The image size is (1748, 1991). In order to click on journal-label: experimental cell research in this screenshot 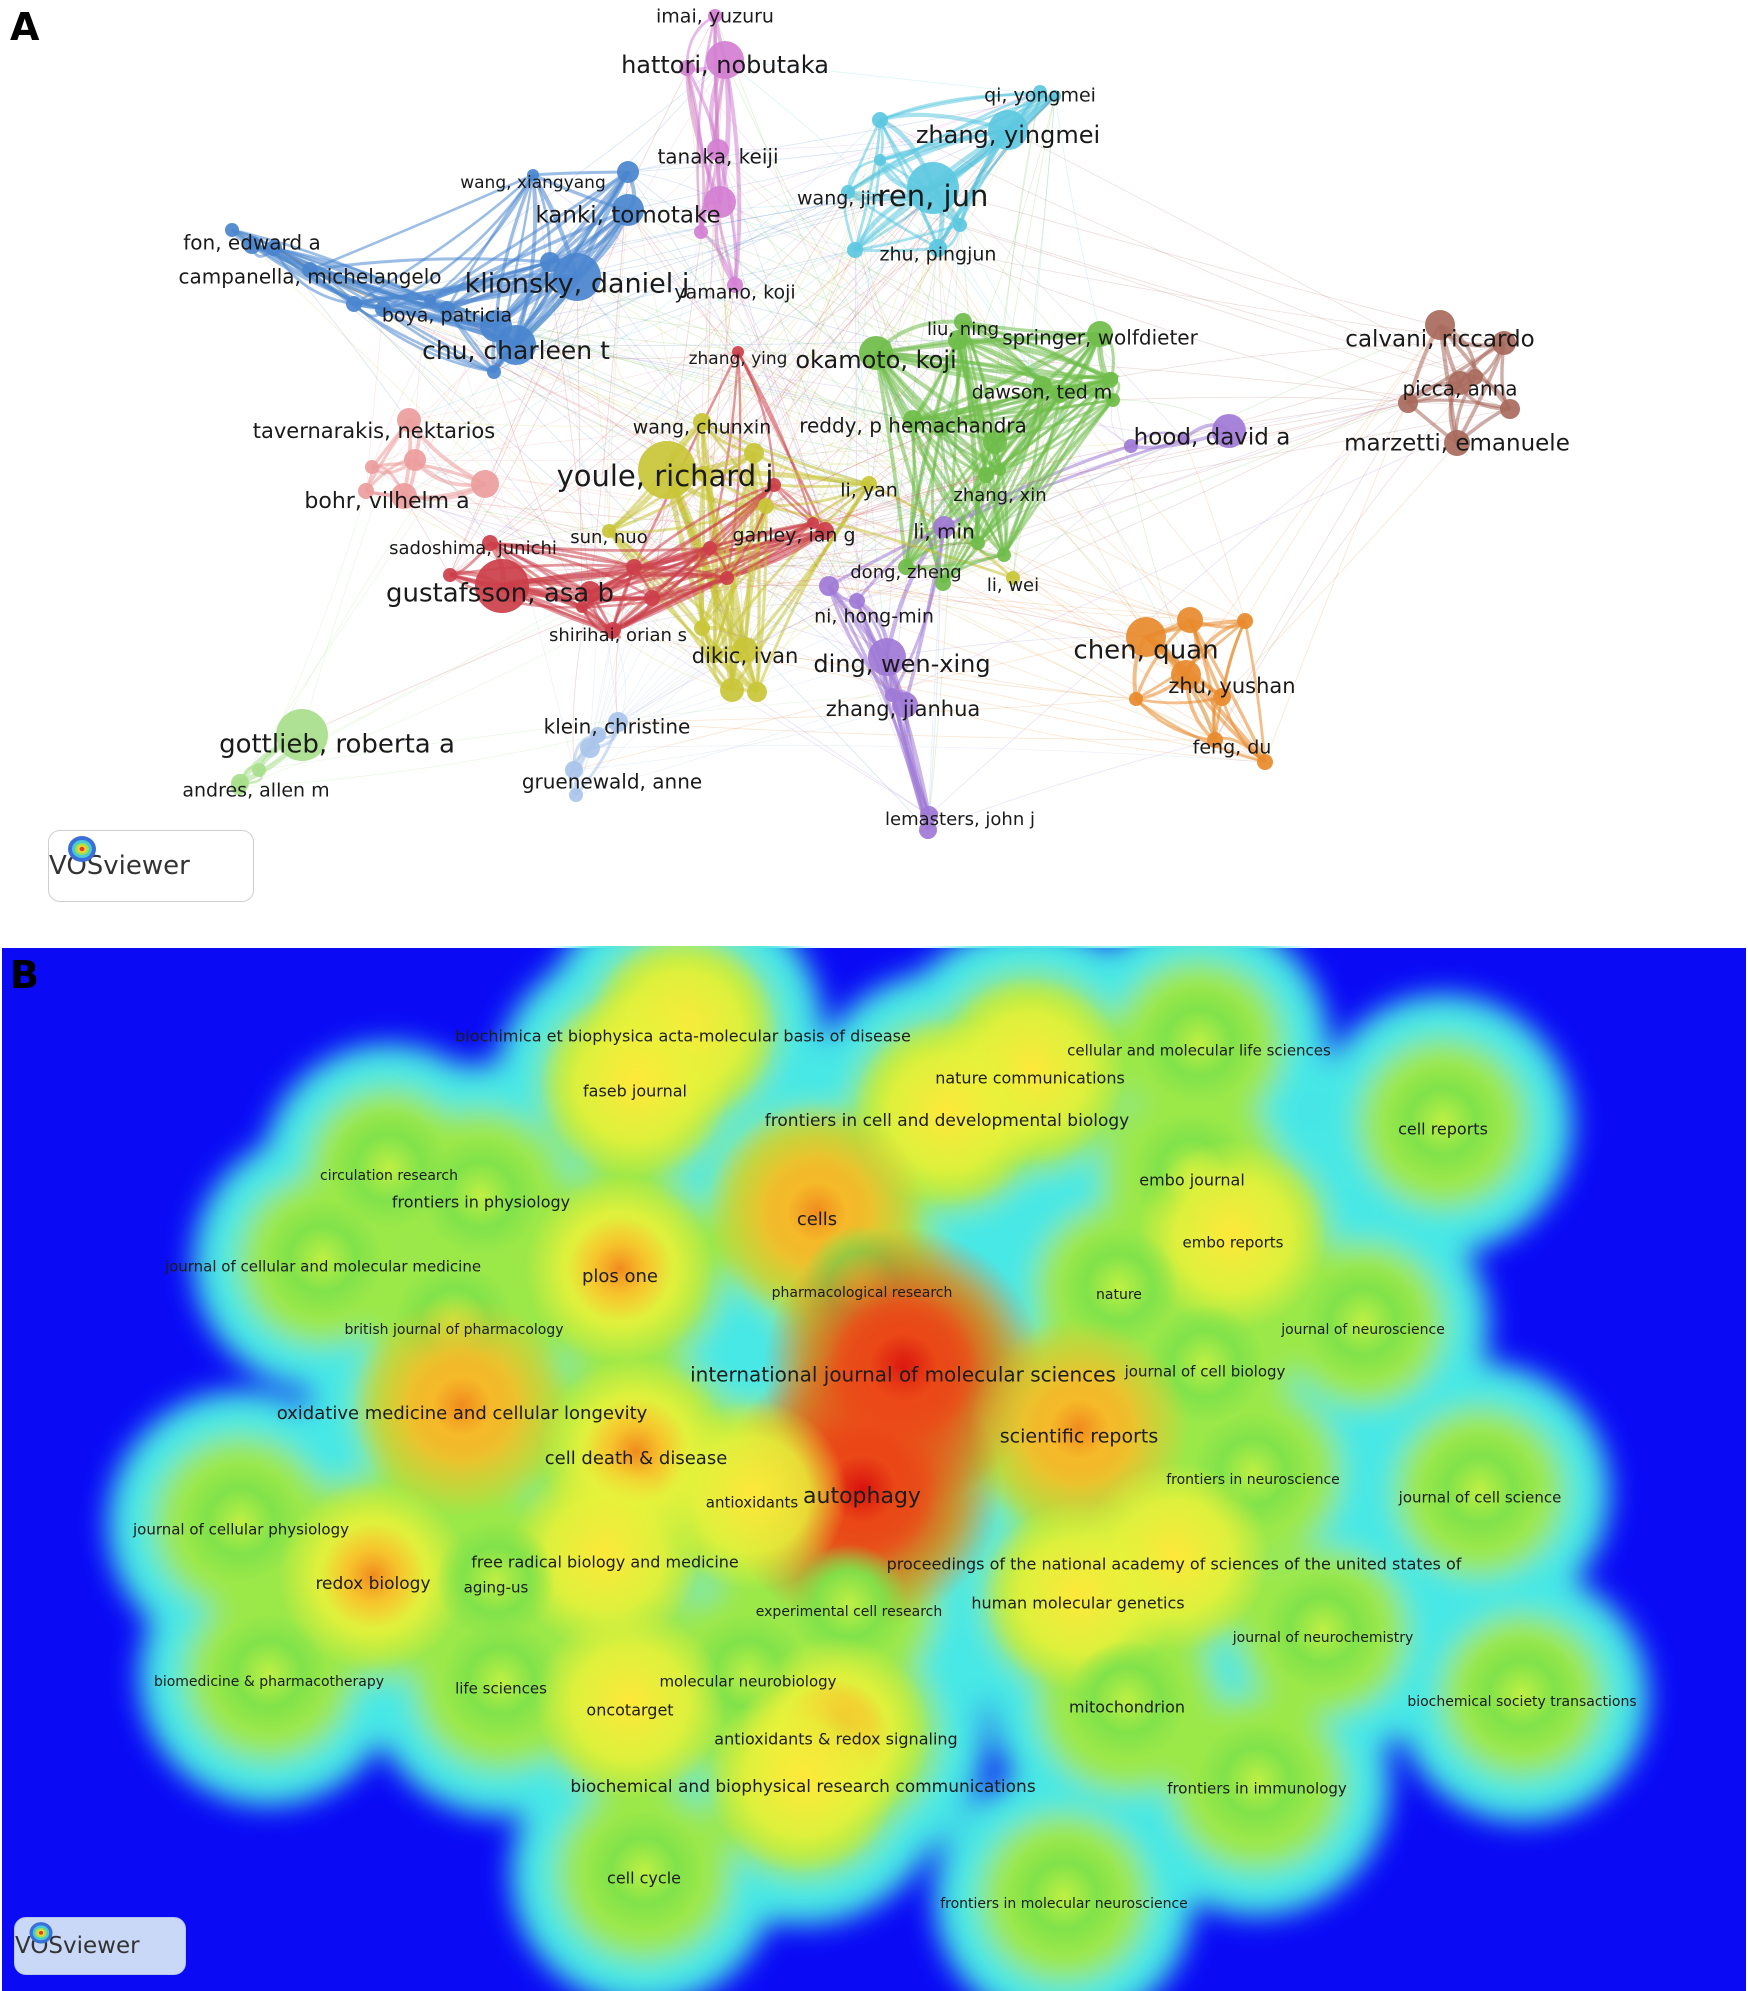, I will do `click(849, 1612)`.